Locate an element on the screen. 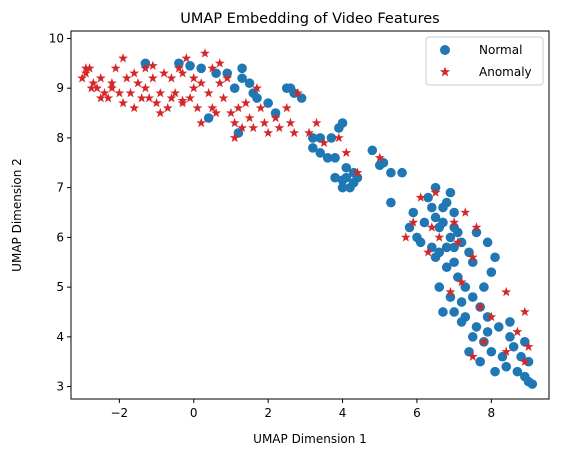 This screenshot has width=562, height=455. legend-label-anomaly: Anomaly is located at coordinates (505, 72).